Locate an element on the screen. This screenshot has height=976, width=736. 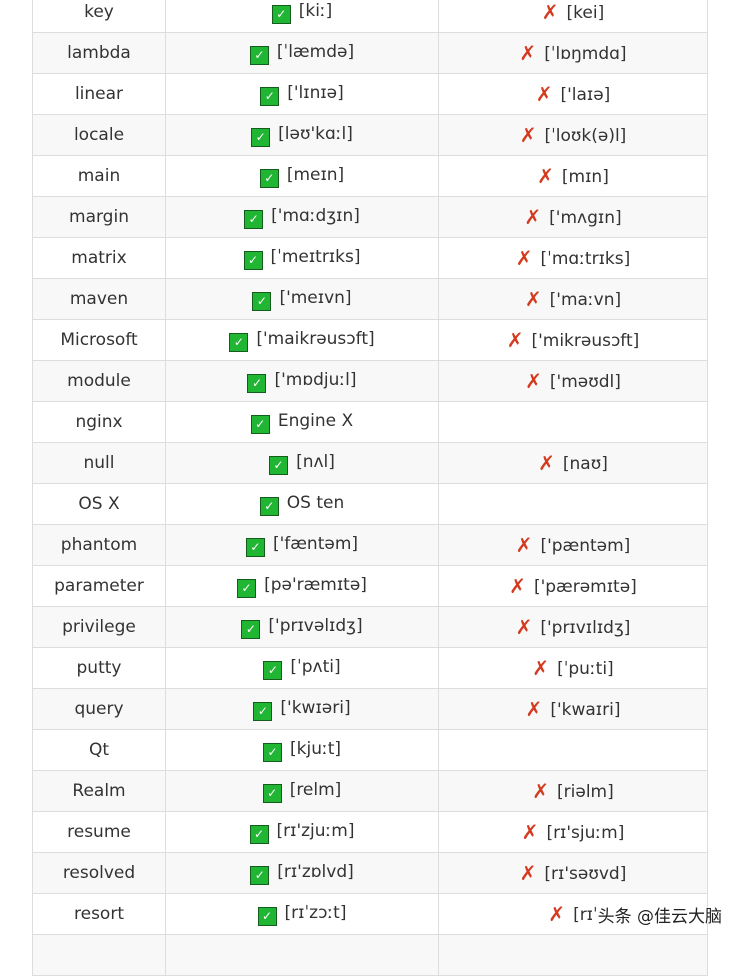
table-row: Qt ✓ [kjuːt] is located at coordinates (370, 750).